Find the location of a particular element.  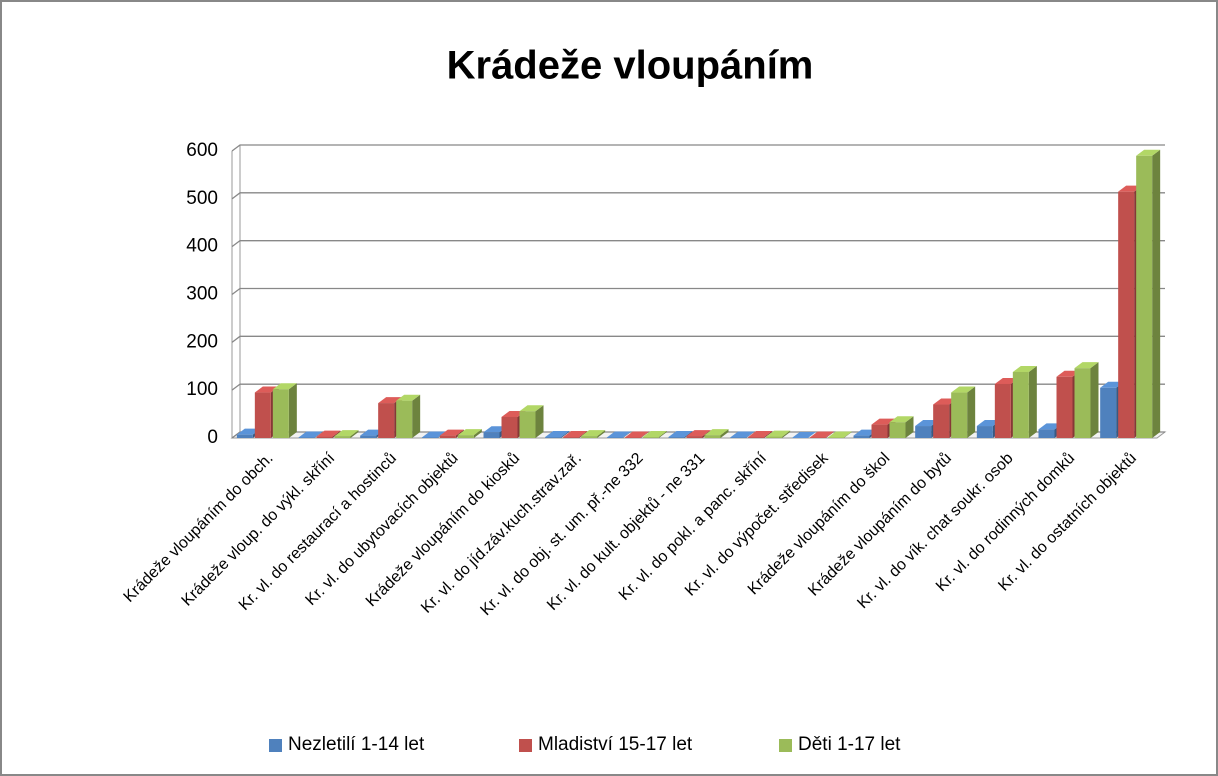

legend-label: Nezletilí 1-14 let is located at coordinates (356, 744).